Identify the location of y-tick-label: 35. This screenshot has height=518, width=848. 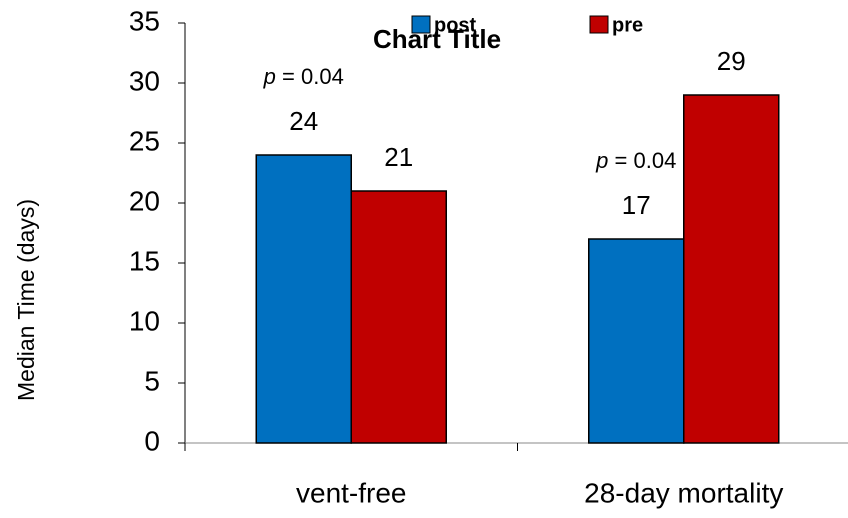
(144, 20).